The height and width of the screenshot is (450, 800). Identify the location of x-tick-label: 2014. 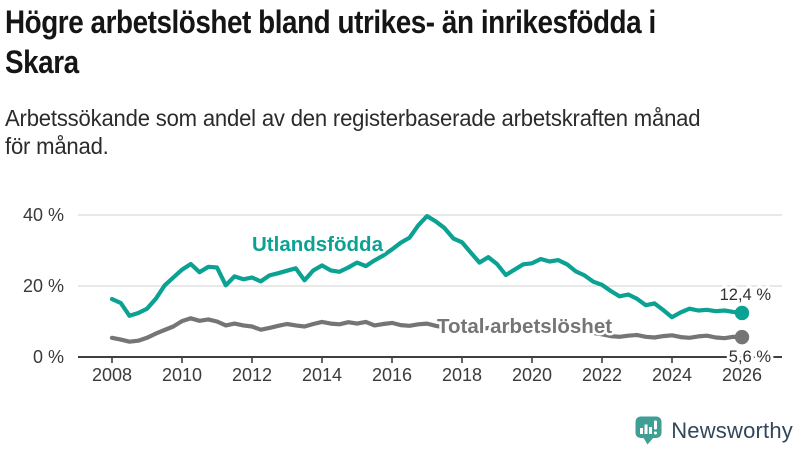
(322, 375).